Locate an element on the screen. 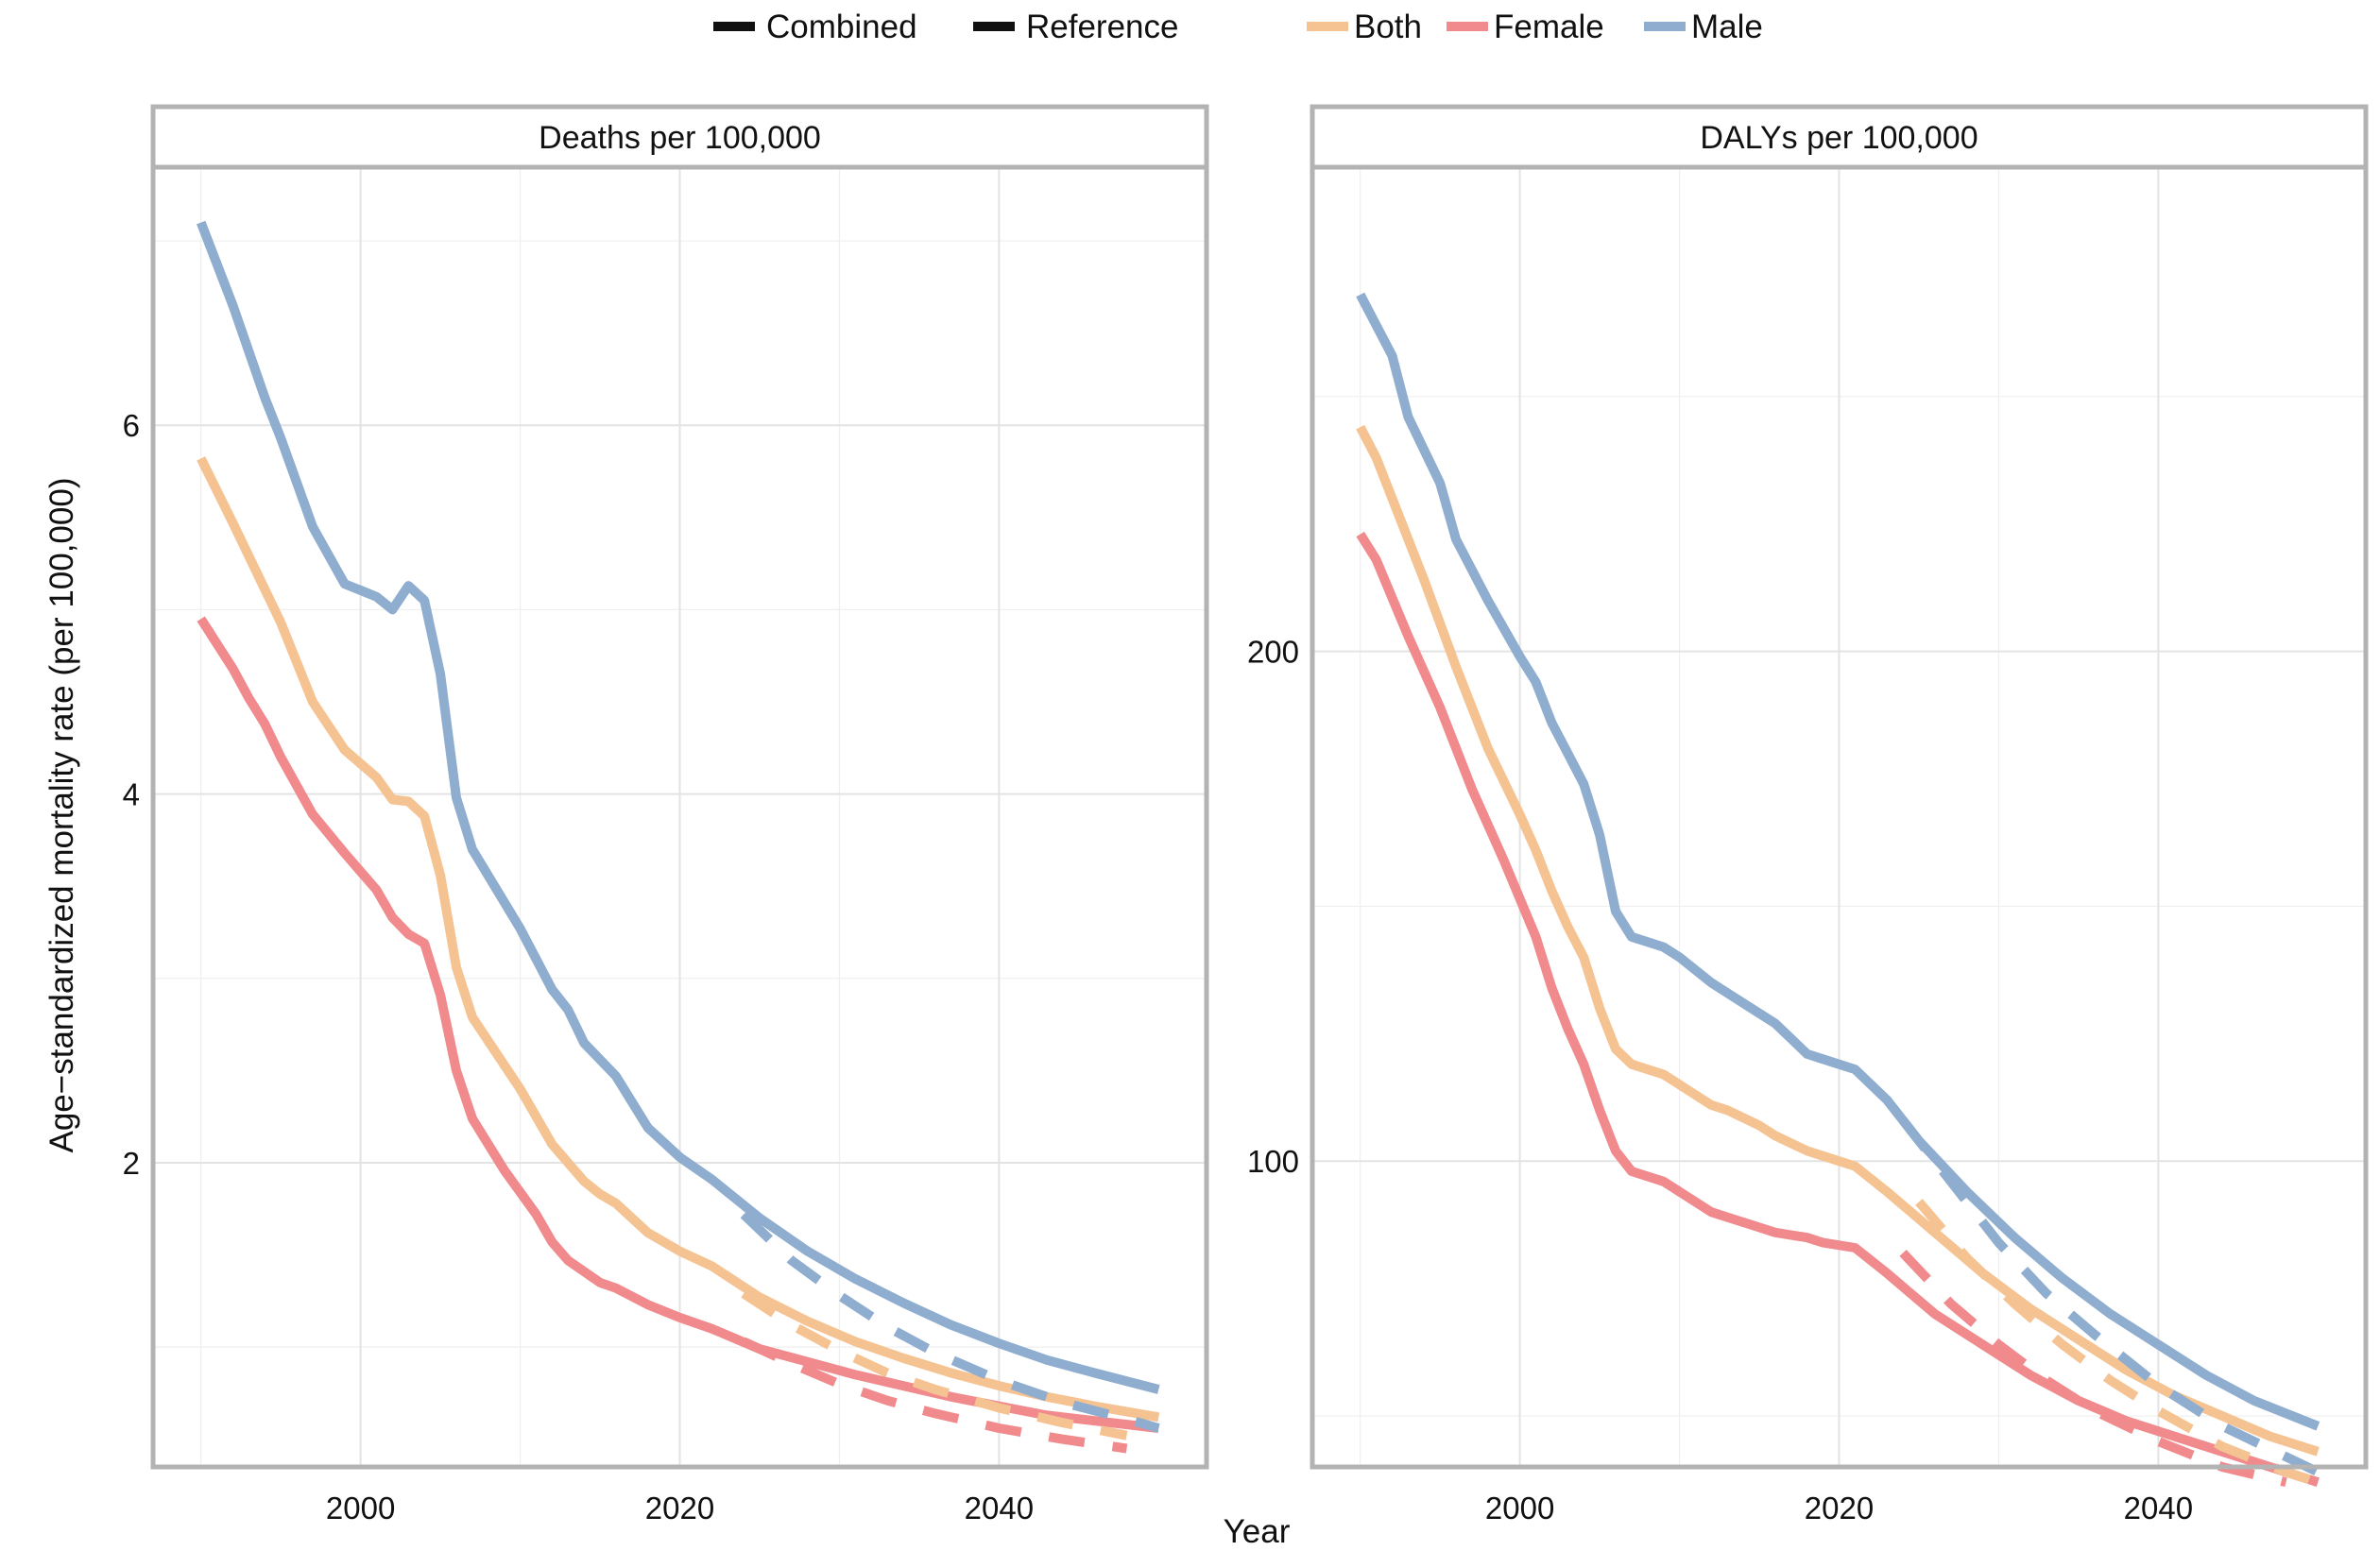 This screenshot has width=2380, height=1551. y-tick-label: 6 is located at coordinates (132, 425).